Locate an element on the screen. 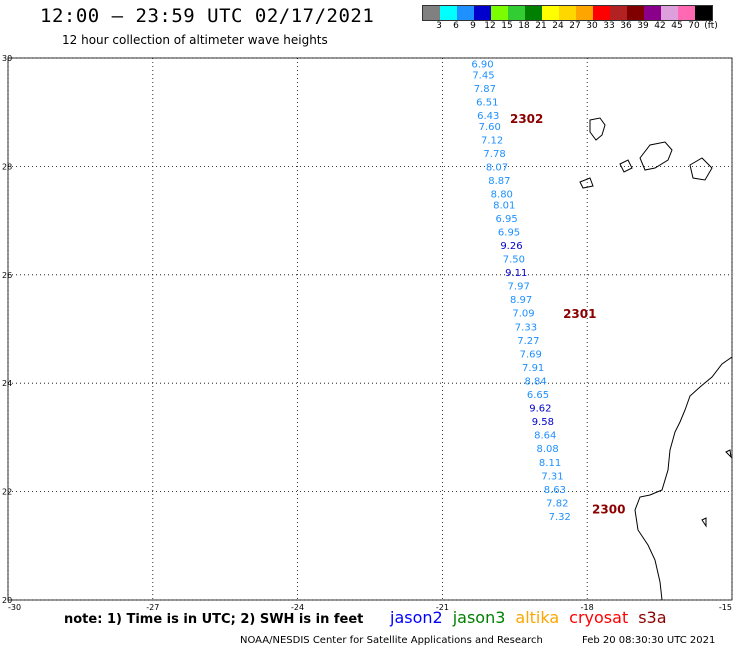 This screenshot has width=740, height=650. satellite-name: jason2 is located at coordinates (416, 617).